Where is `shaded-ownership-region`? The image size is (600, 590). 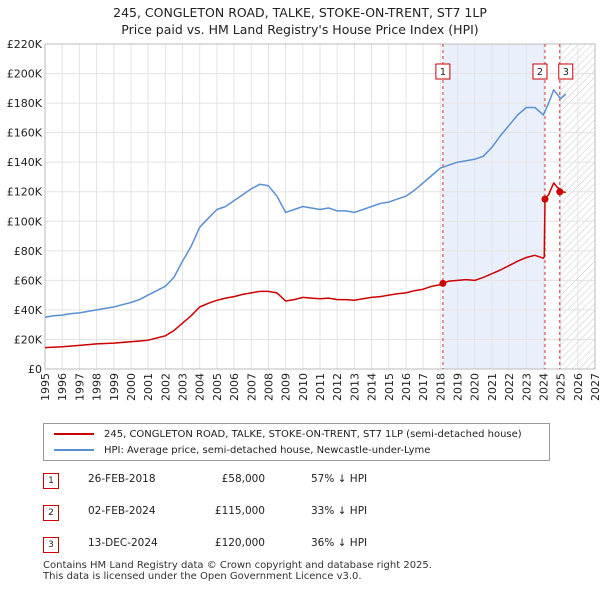
shaded-ownership-region is located at coordinates (493, 206).